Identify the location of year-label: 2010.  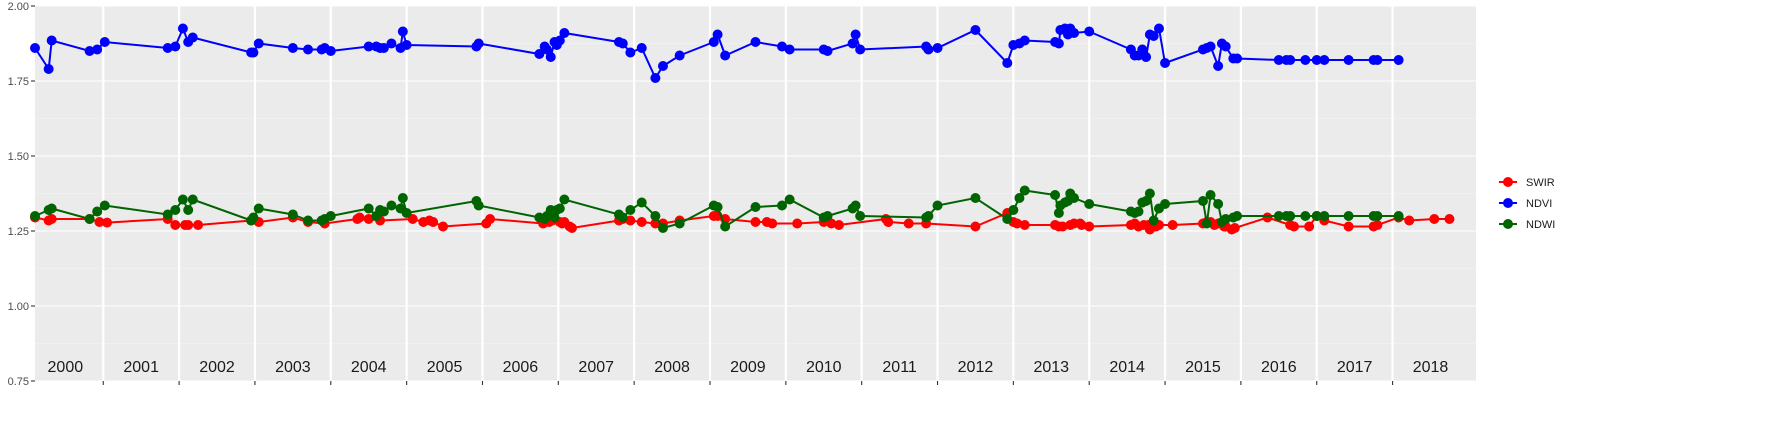
(824, 367).